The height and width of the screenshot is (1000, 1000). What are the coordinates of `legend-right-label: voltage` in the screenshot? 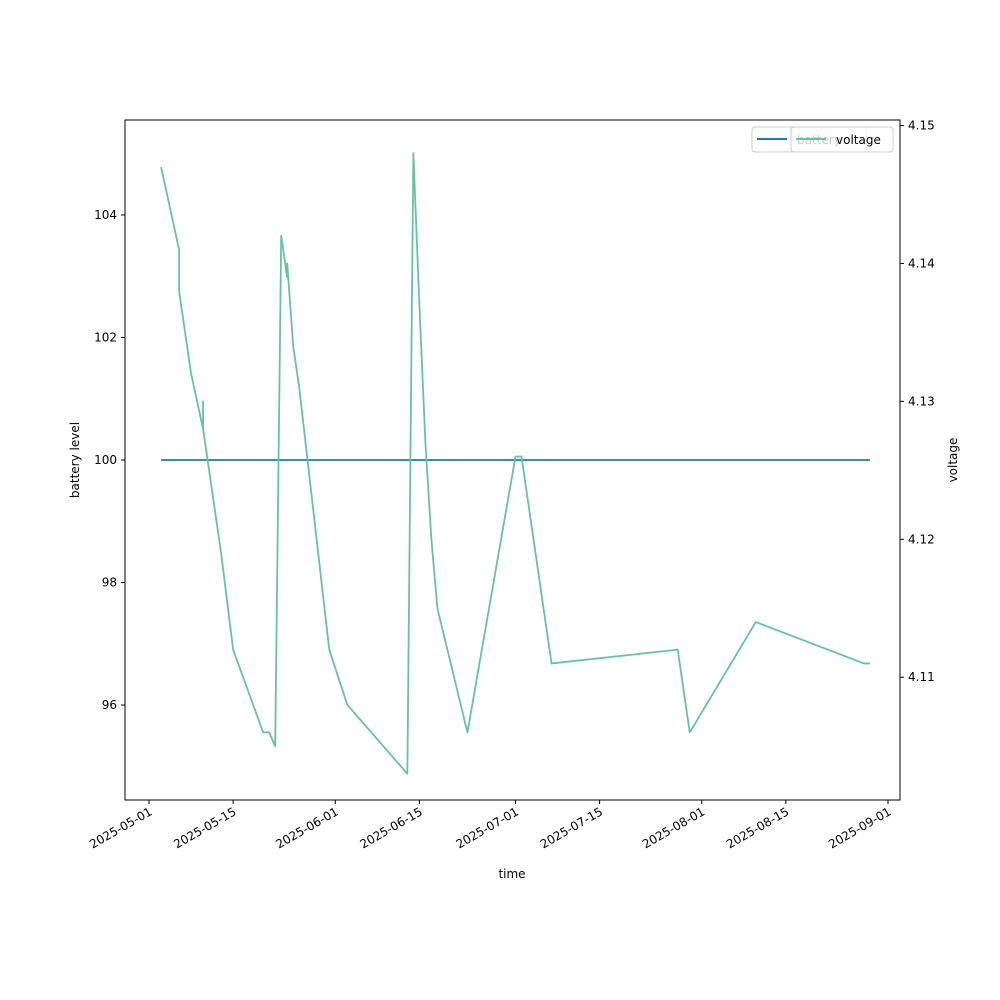 It's located at (858, 140).